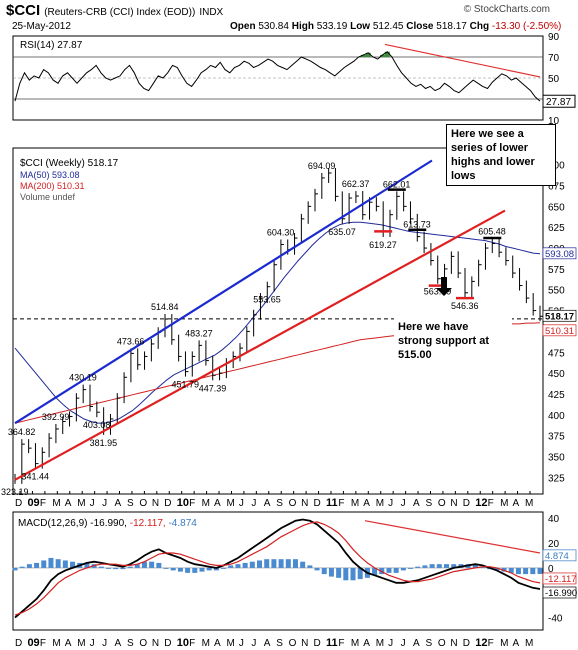  Describe the element at coordinates (397, 184) in the screenshot. I see `price-data-label: 662.01` at that location.